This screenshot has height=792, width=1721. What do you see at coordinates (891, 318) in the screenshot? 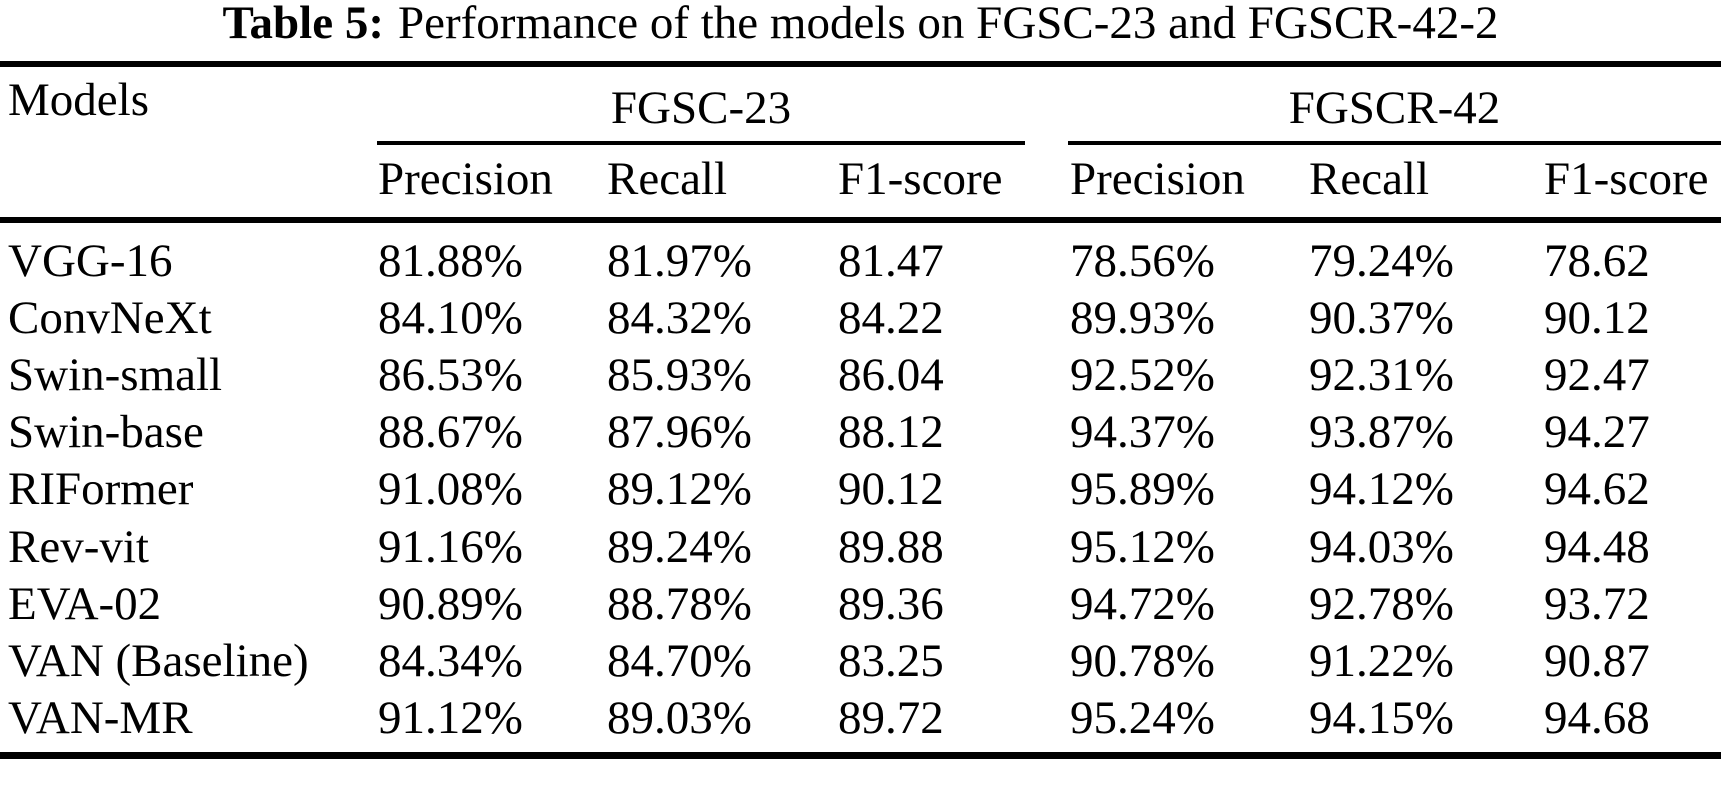
I see `f1score-fgsc23-cell: 84.22` at bounding box center [891, 318].